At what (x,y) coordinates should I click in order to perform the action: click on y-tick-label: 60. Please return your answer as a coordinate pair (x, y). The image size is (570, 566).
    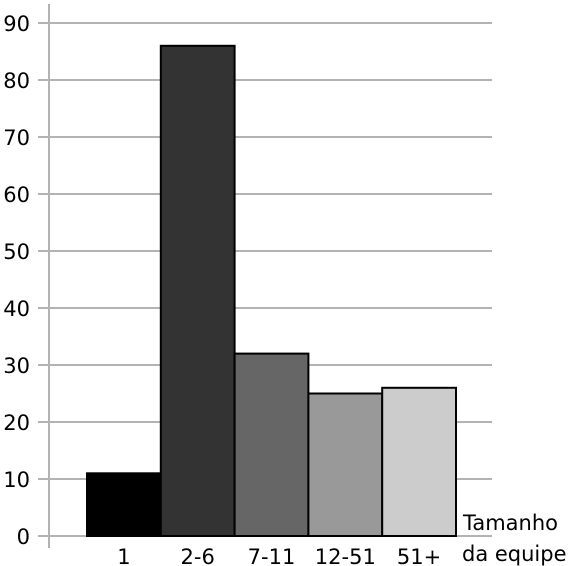
    Looking at the image, I should click on (16, 195).